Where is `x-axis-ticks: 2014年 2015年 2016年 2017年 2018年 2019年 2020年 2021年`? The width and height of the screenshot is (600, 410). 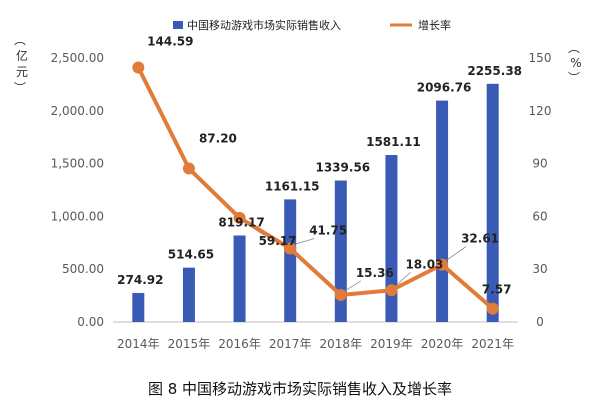
x-axis-ticks: 2014年 2015年 2016年 2017年 2018年 2019年 2020年 2021年 is located at coordinates (315, 344).